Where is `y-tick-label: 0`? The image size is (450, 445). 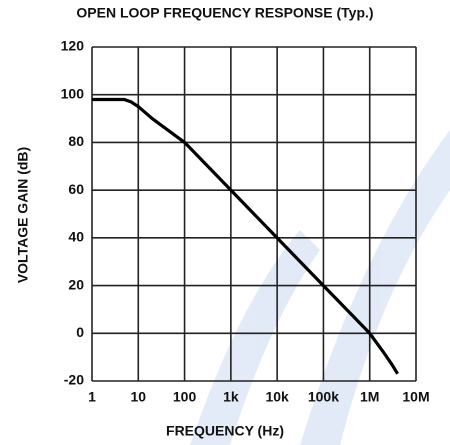
y-tick-label: 0 is located at coordinates (80, 332).